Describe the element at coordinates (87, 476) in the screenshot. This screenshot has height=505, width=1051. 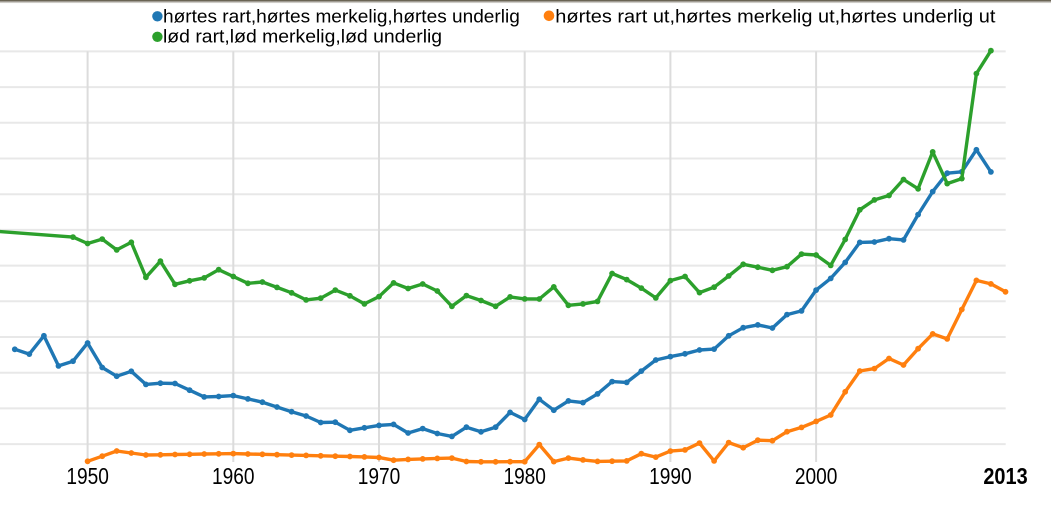
I see `svg-text: 1950` at that location.